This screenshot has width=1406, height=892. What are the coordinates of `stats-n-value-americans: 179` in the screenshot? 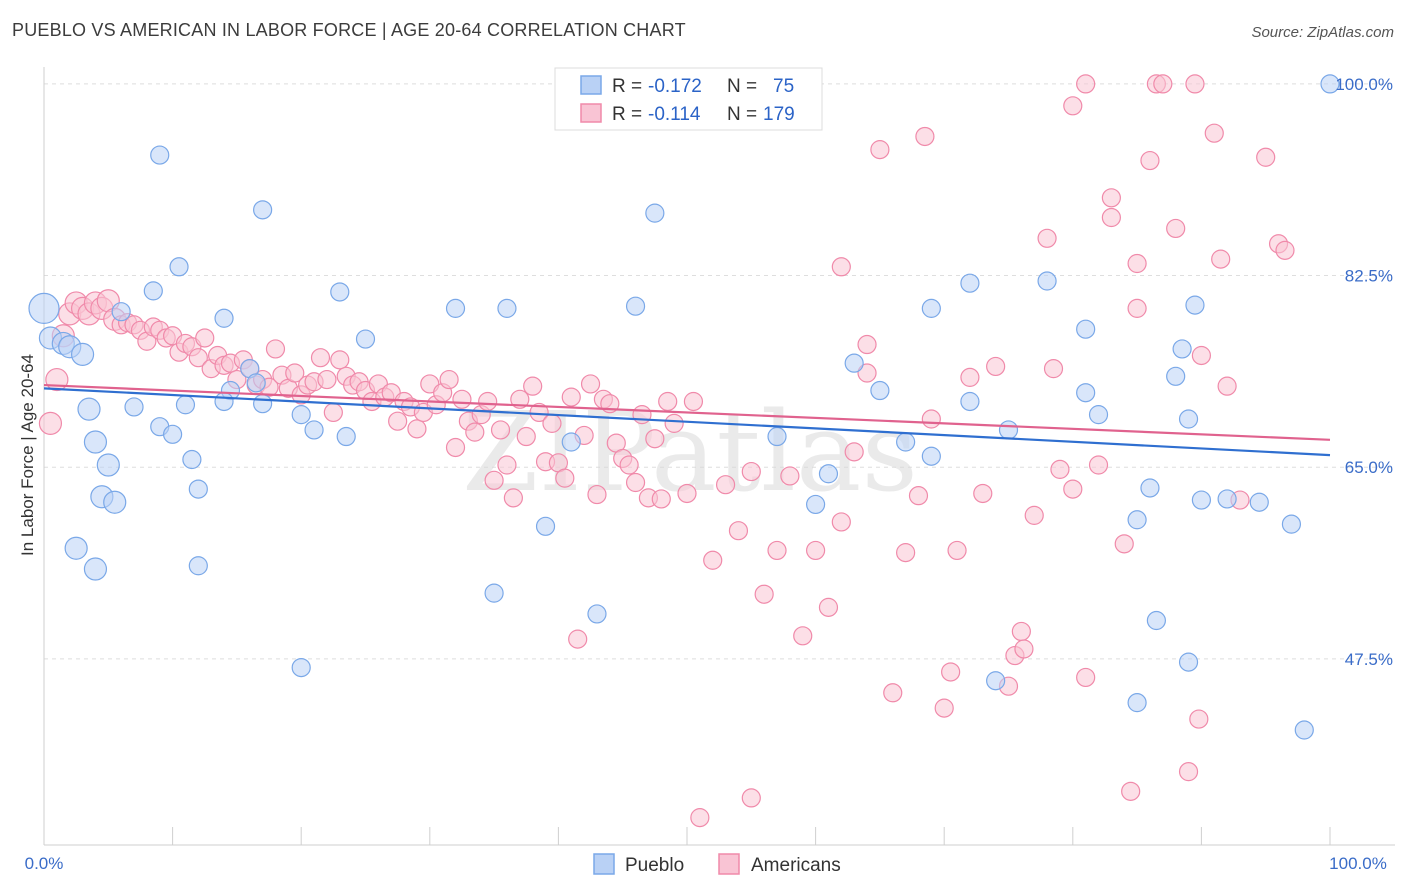 It's located at (779, 114).